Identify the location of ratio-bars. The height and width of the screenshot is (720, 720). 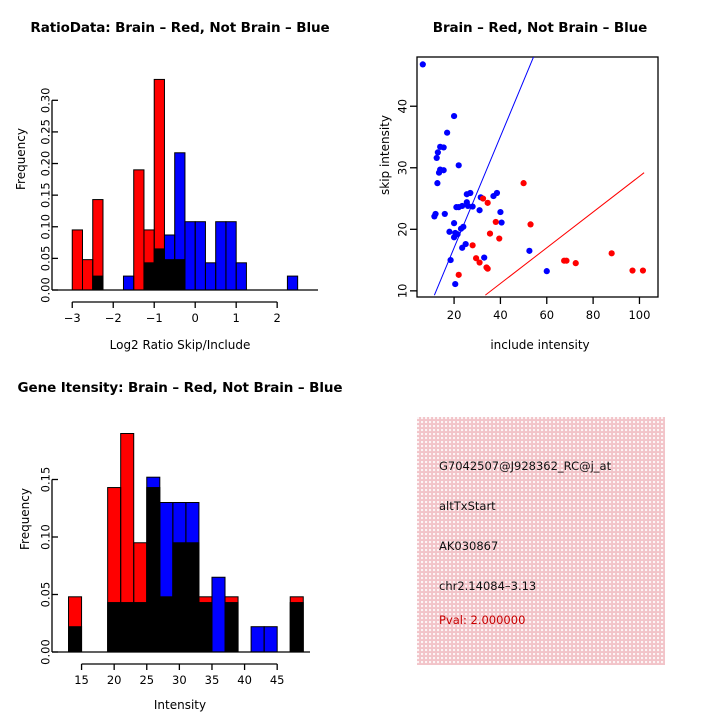
(185, 184).